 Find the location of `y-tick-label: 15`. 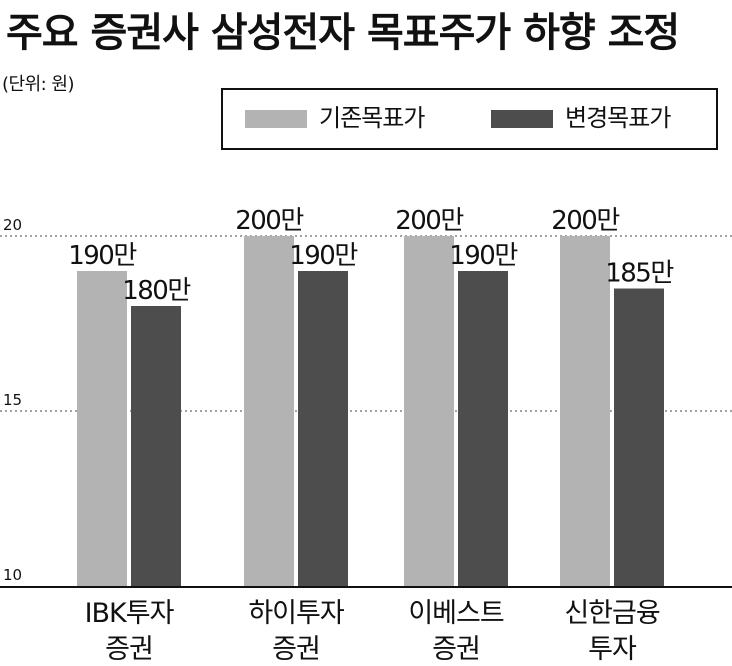

y-tick-label: 15 is located at coordinates (12, 400).